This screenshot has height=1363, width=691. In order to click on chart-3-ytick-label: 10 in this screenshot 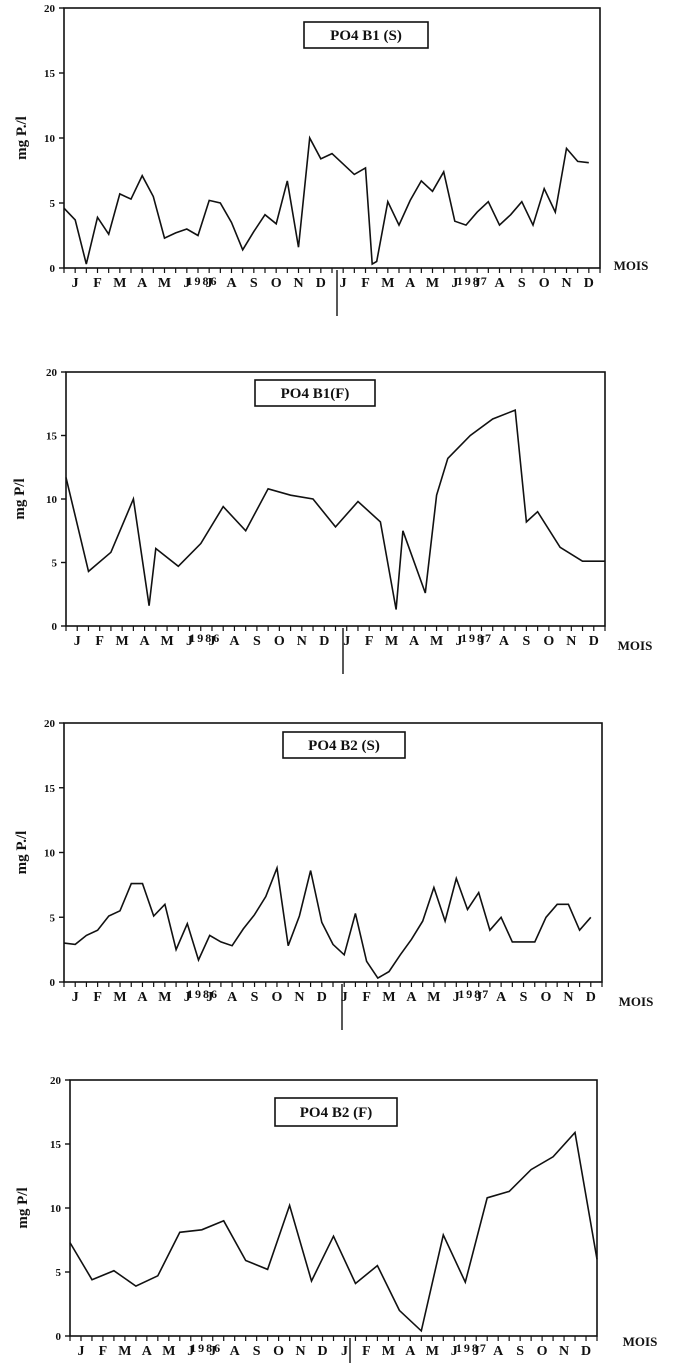, I will do `click(50, 854)`.